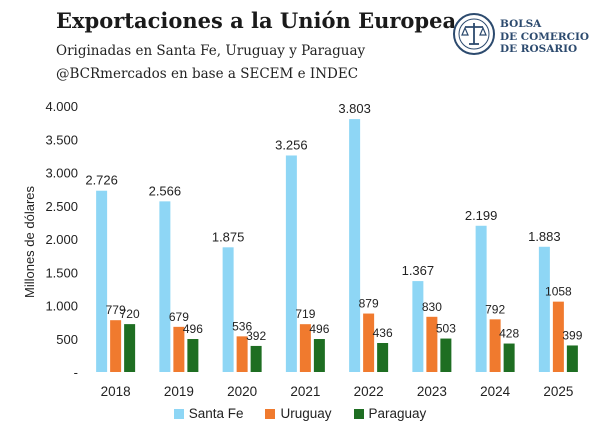  Describe the element at coordinates (369, 342) in the screenshot. I see `bar-uruguay-2022` at that location.